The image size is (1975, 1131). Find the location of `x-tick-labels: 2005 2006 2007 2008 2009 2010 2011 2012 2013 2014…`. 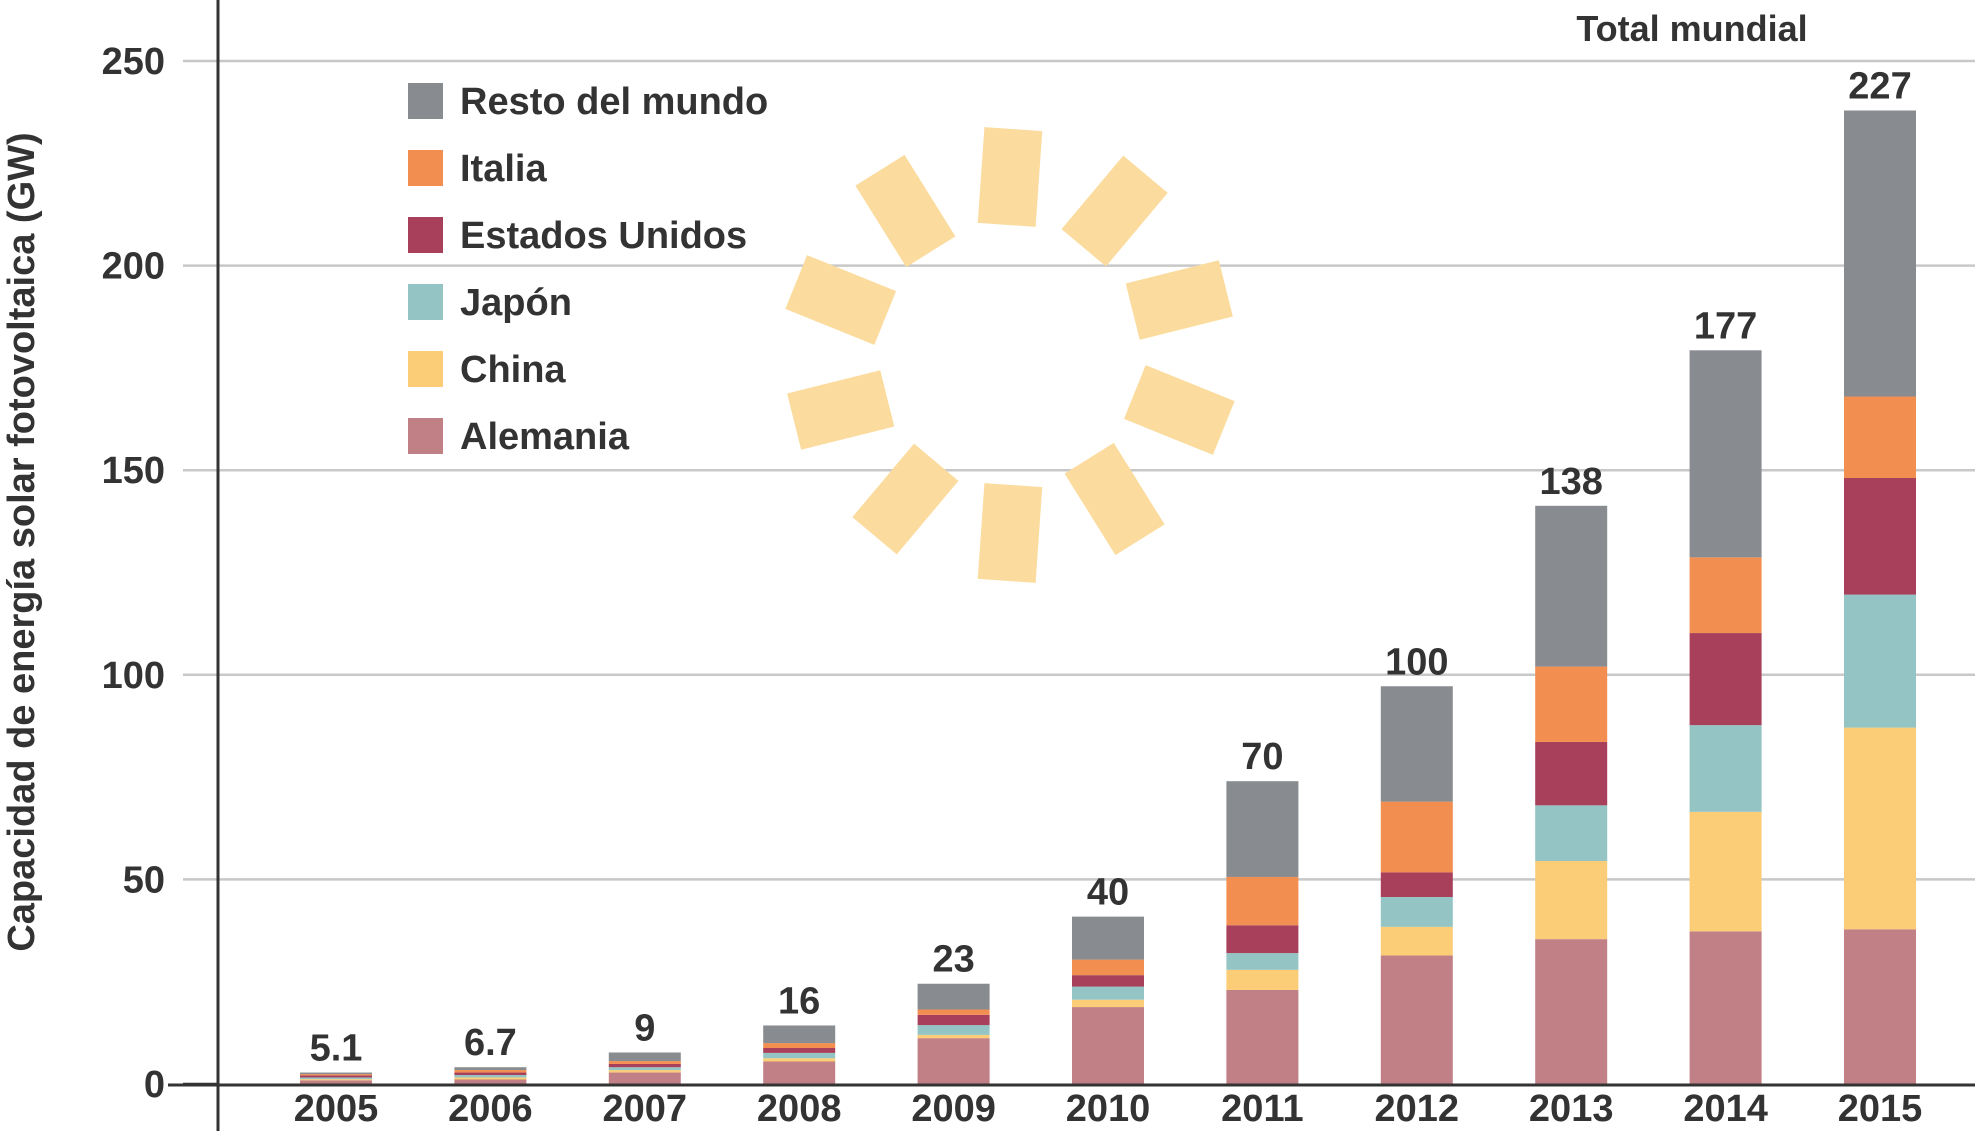

x-tick-labels: 2005 2006 2007 2008 2009 2010 2011 2012 2013 2014… is located at coordinates (1108, 1109).